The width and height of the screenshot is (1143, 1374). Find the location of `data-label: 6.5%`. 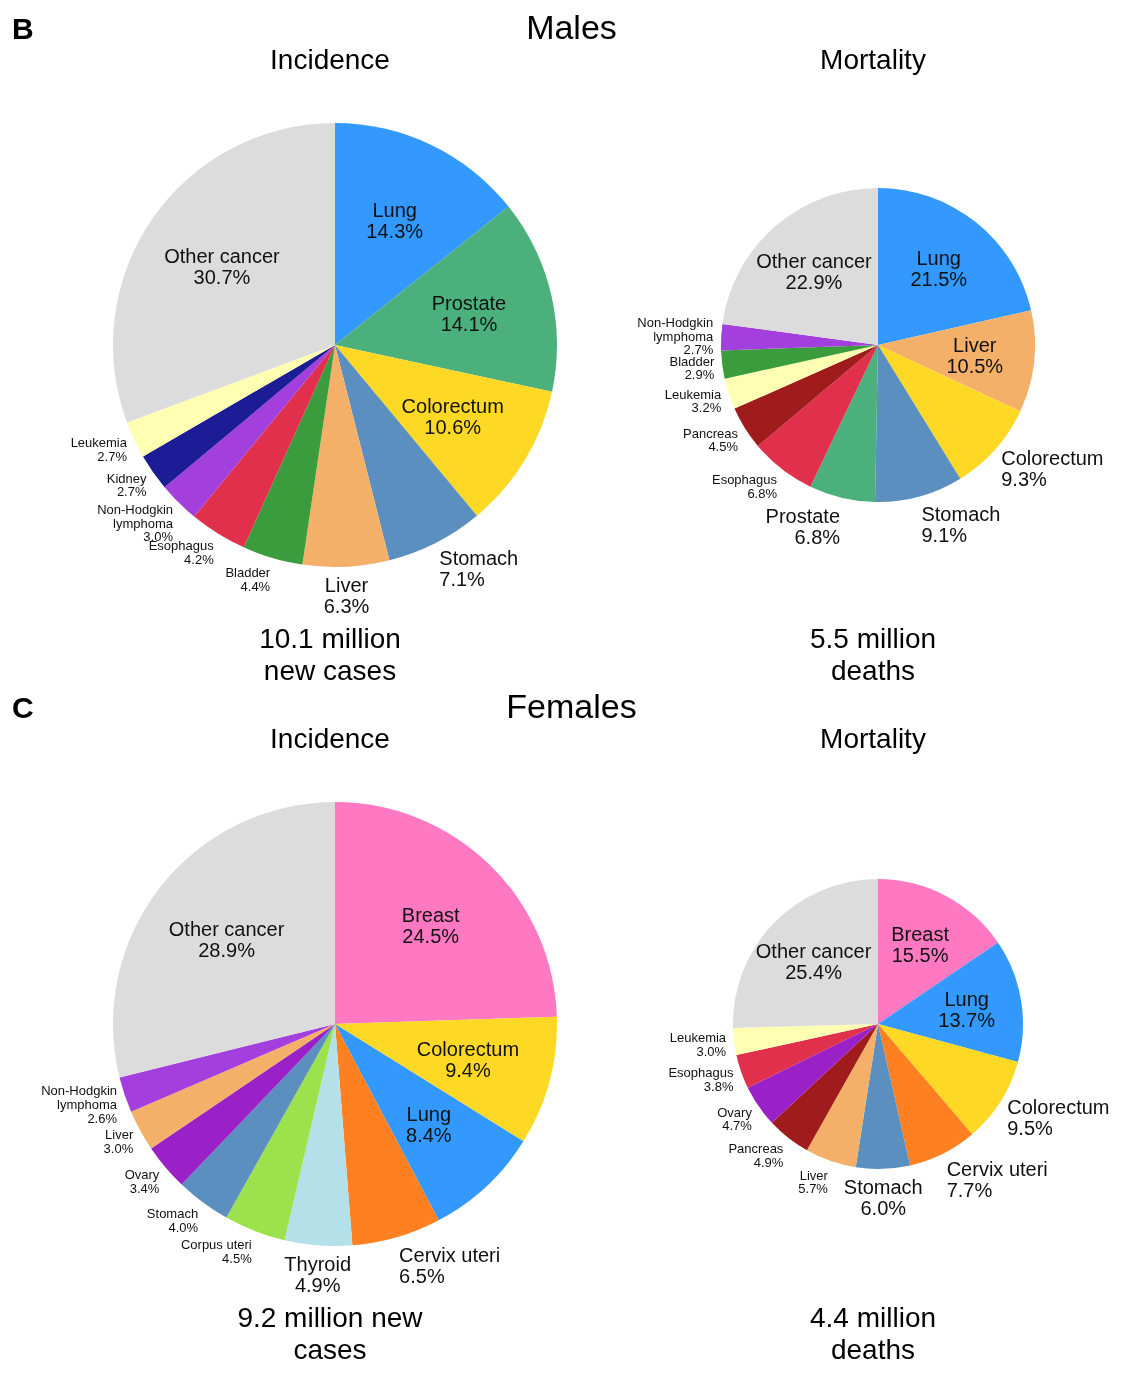

data-label: 6.5% is located at coordinates (422, 1275).